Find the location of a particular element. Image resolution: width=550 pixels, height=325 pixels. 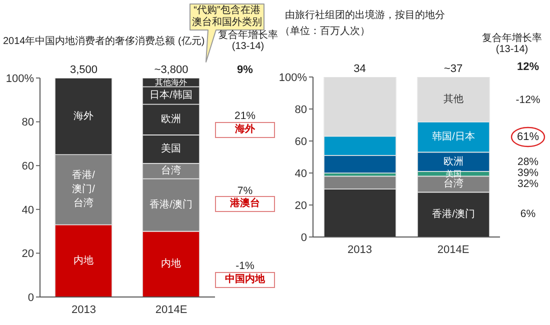

series-label: 香港/澳门/台湾 is located at coordinates (84, 189).